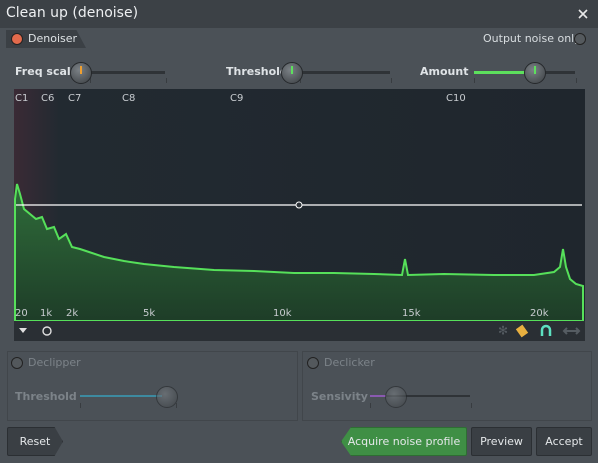 The height and width of the screenshot is (463, 598). Describe the element at coordinates (503, 331) in the screenshot. I see `freeze-icon: ✻` at that location.